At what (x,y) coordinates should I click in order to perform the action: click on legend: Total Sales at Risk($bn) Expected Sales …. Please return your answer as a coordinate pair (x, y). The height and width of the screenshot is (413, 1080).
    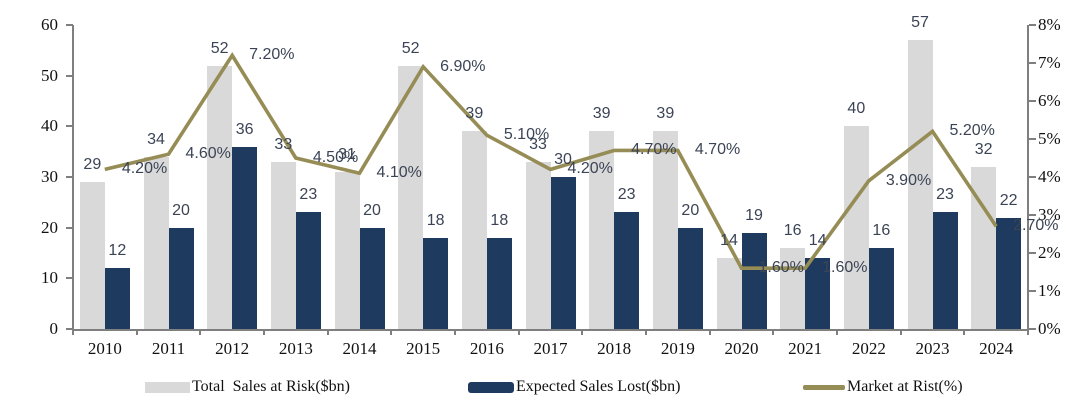
    Looking at the image, I should click on (540, 389).